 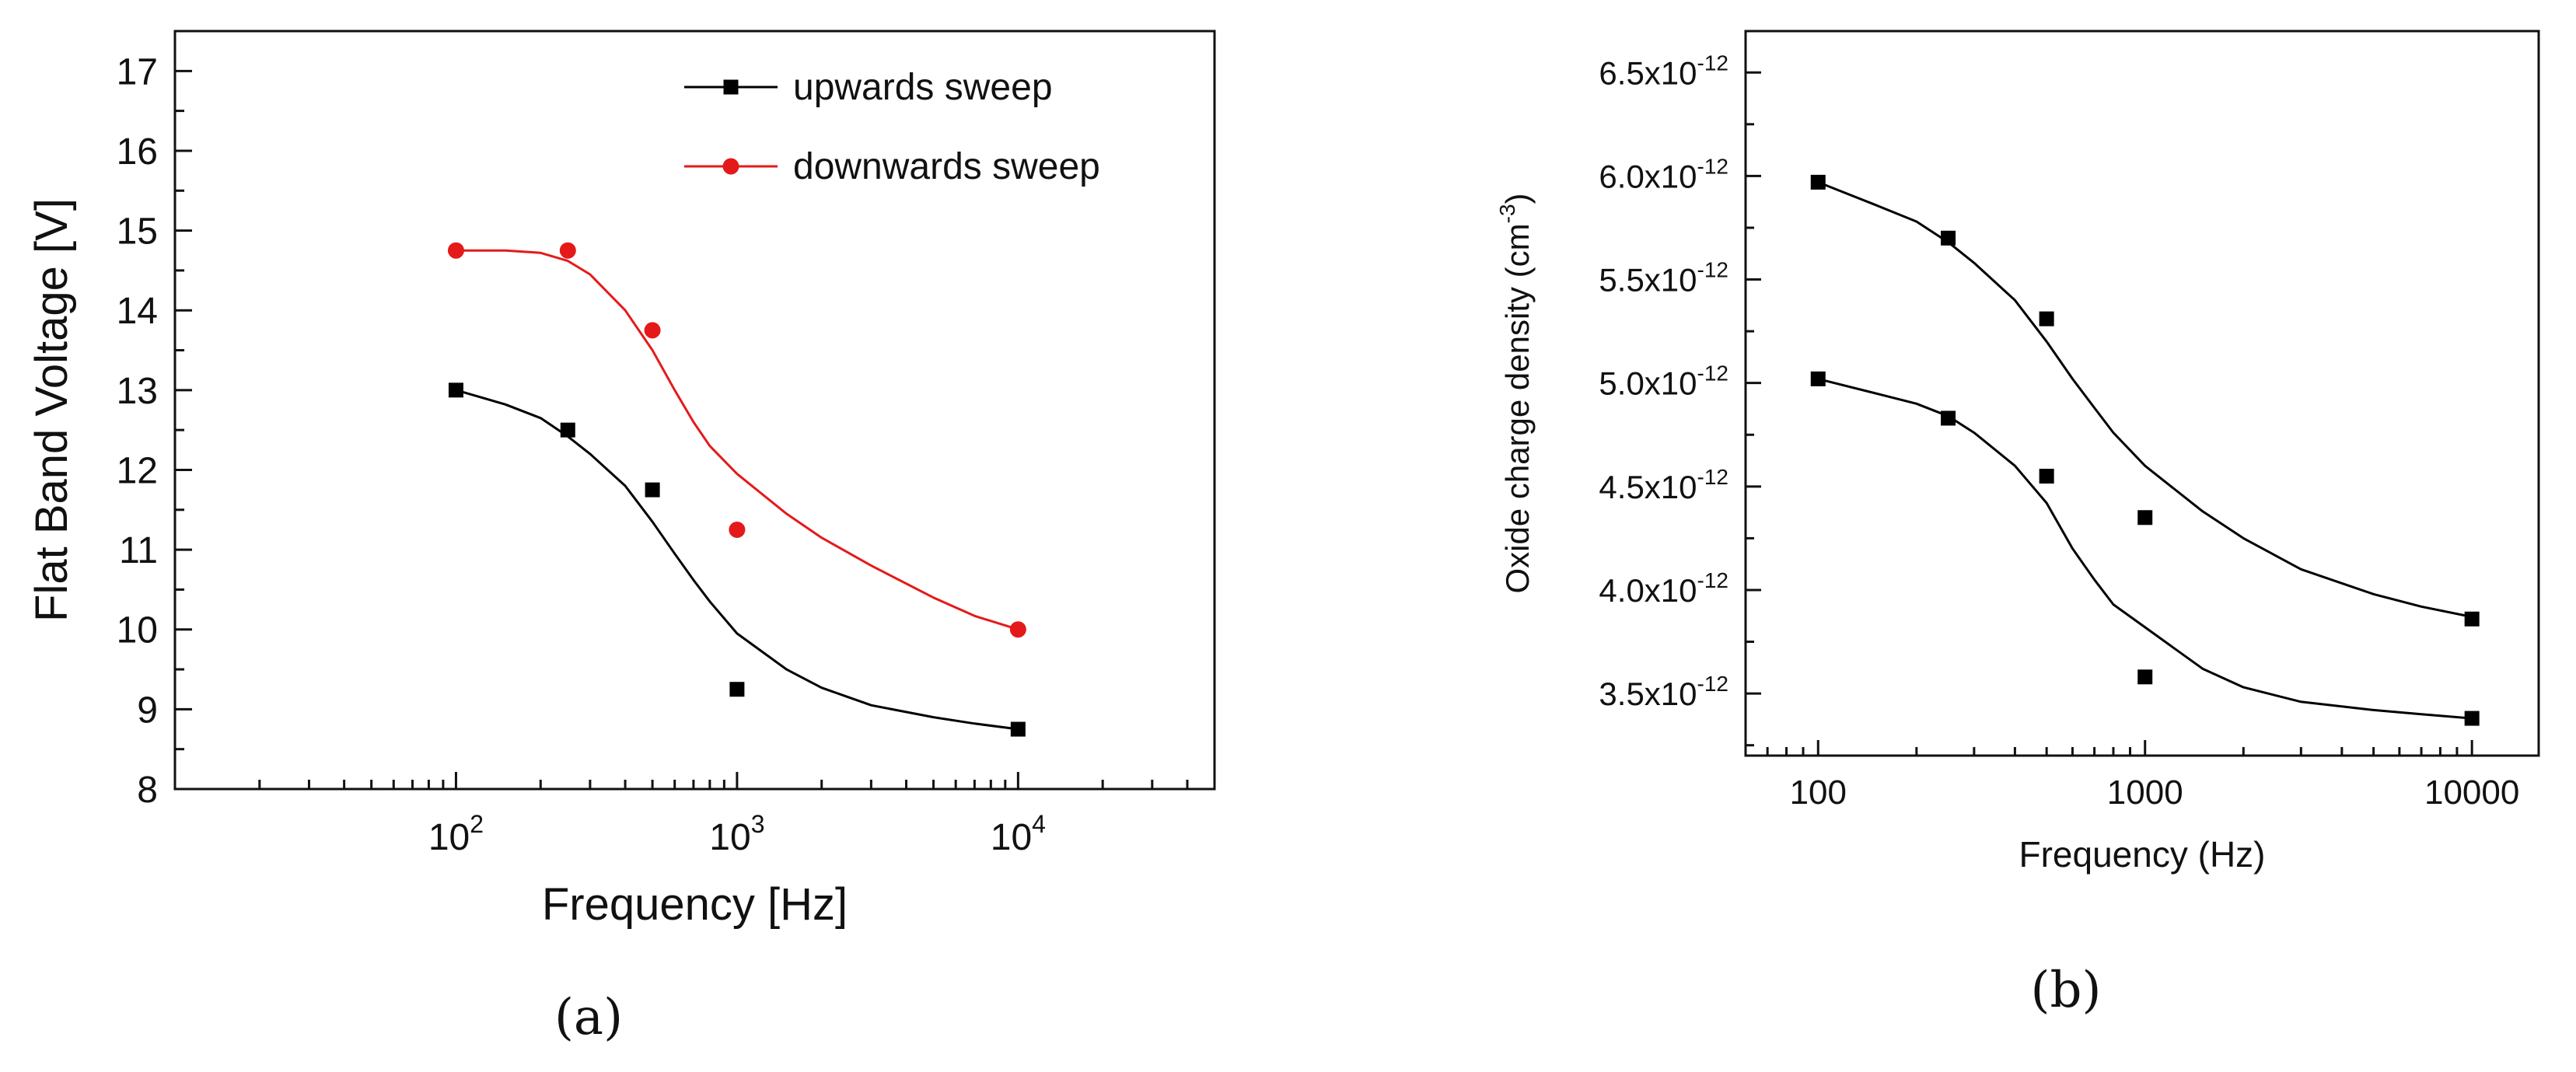 I want to click on panel-b-y-tick-mantissa: 3.5x10, so click(x=1648, y=694).